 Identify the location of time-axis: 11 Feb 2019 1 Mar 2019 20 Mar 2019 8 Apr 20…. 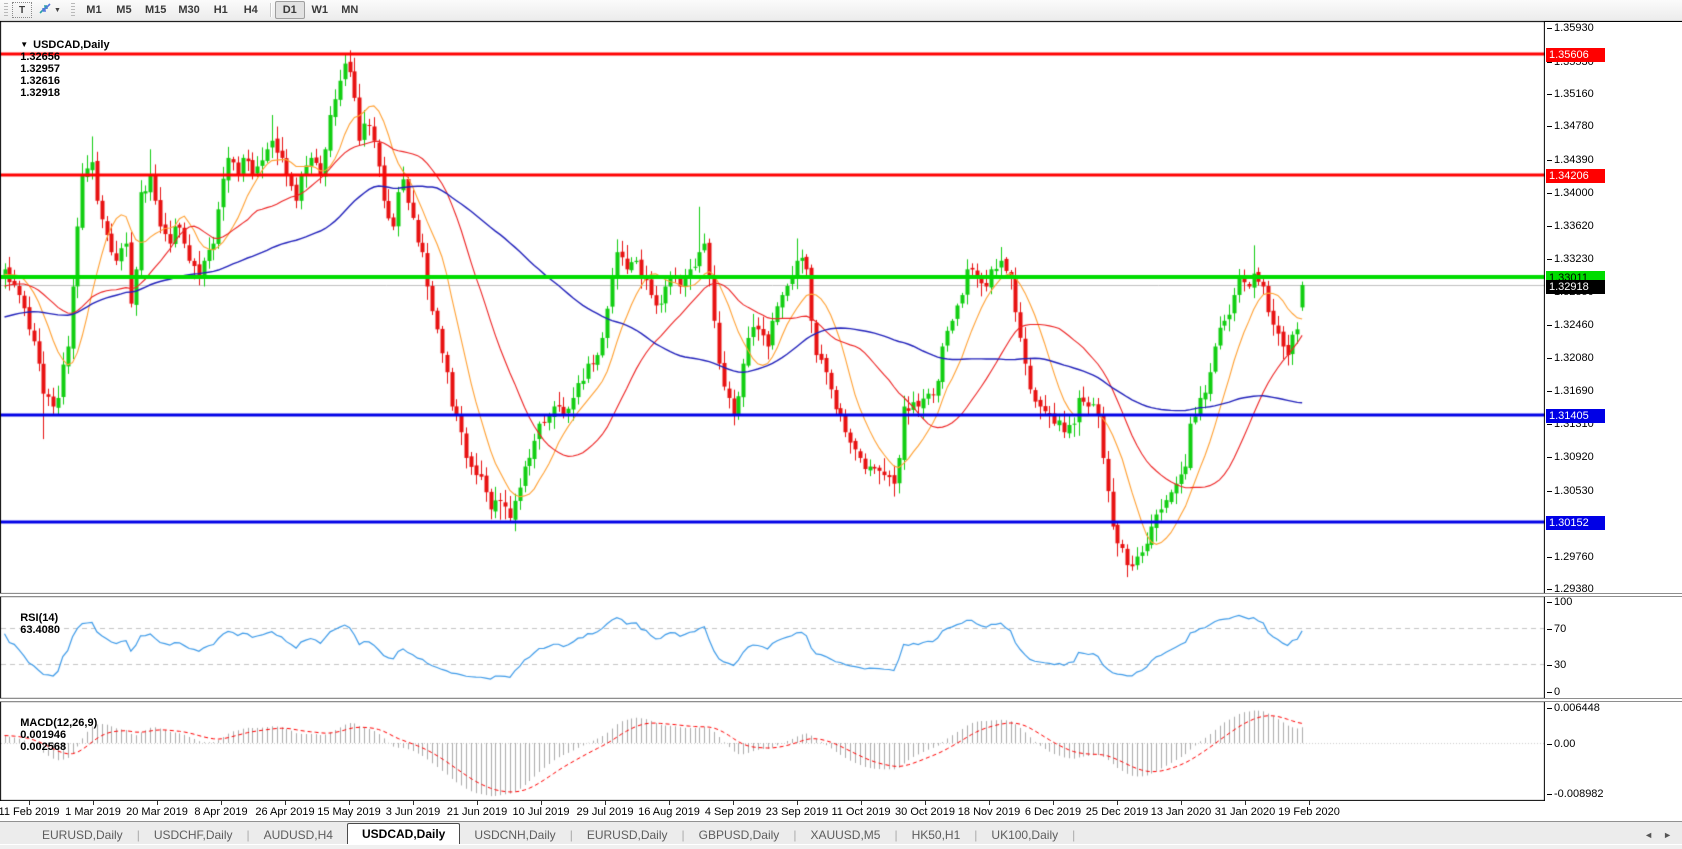
(841, 811).